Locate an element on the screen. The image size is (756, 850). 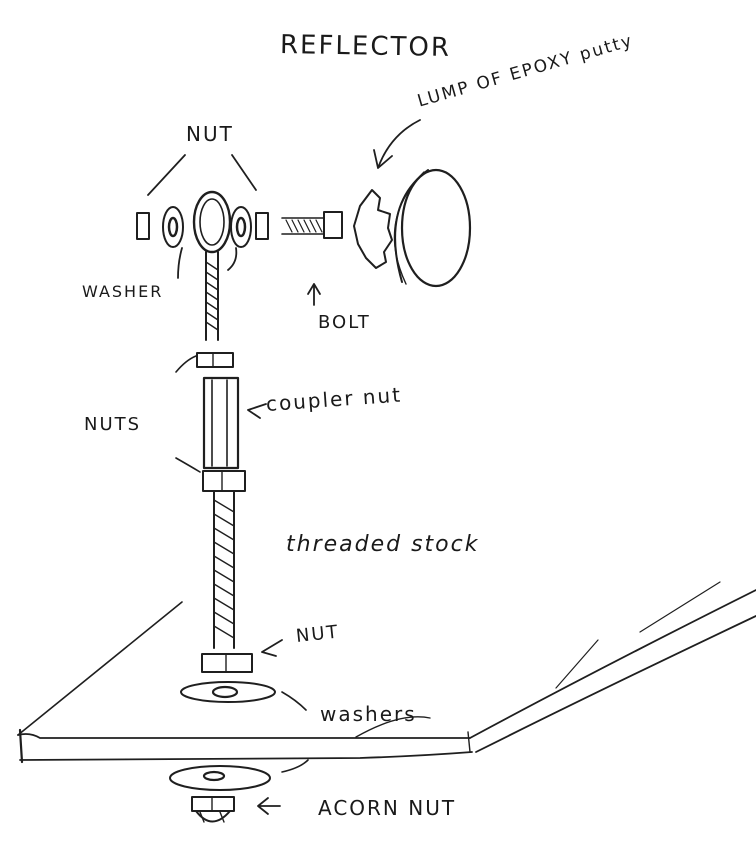
epoxy-arrow is located at coordinates (397, 144).